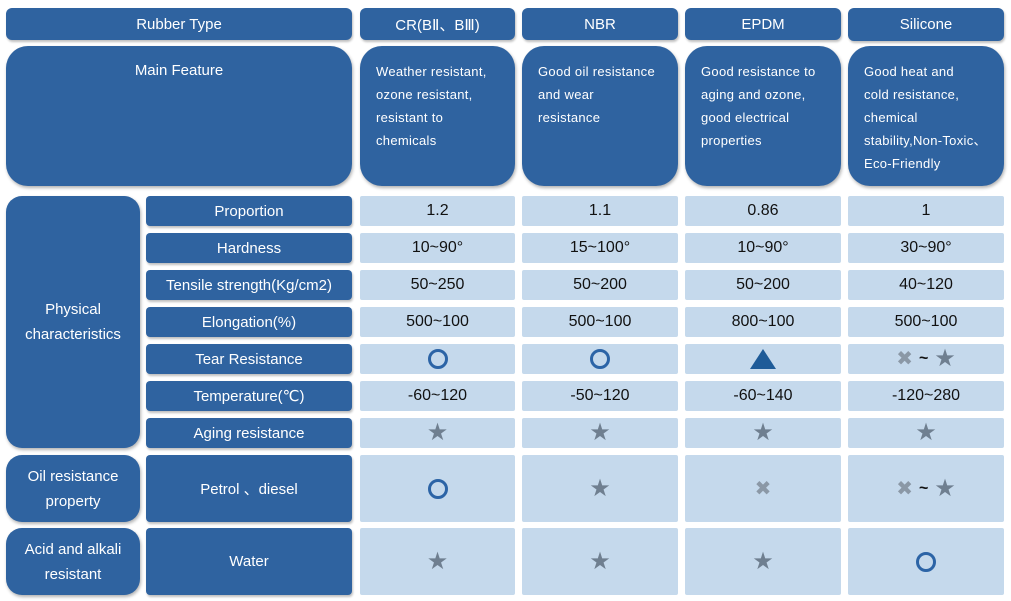 Image resolution: width=1011 pixels, height=601 pixels. I want to click on row-label-water: Water, so click(249, 561).